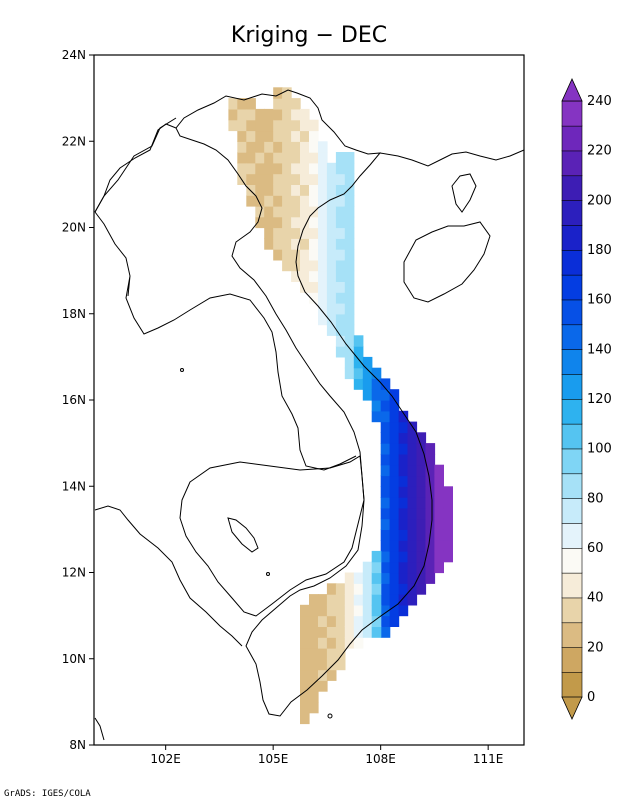 The width and height of the screenshot is (618, 800). What do you see at coordinates (595, 548) in the screenshot?
I see `colorbar-label: 60` at bounding box center [595, 548].